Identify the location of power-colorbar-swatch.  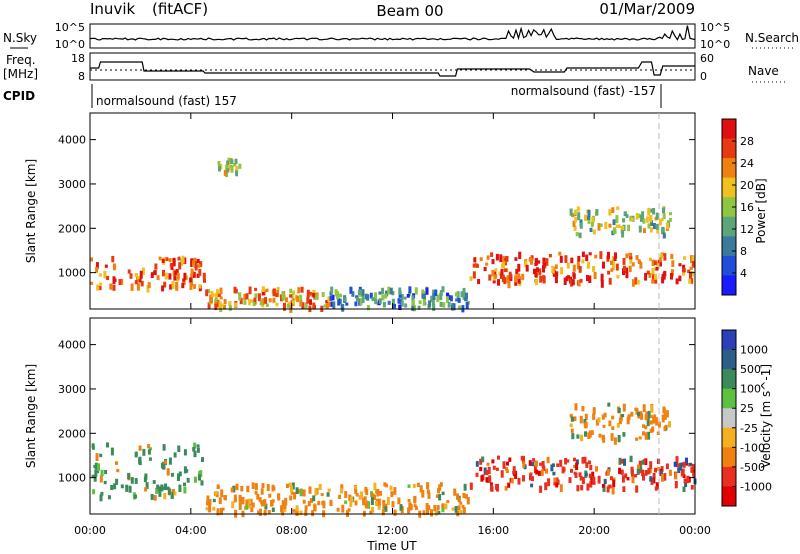
(729, 129).